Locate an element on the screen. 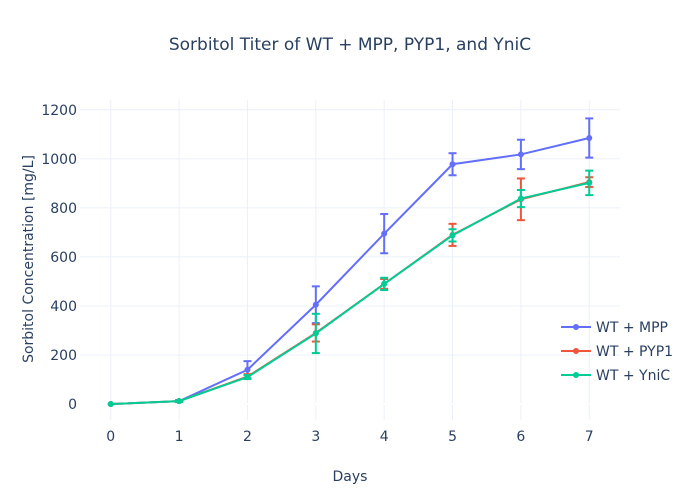 The width and height of the screenshot is (700, 500). x-axis-ticks: 0 1 2 3 4 5 6 7 is located at coordinates (349, 437).